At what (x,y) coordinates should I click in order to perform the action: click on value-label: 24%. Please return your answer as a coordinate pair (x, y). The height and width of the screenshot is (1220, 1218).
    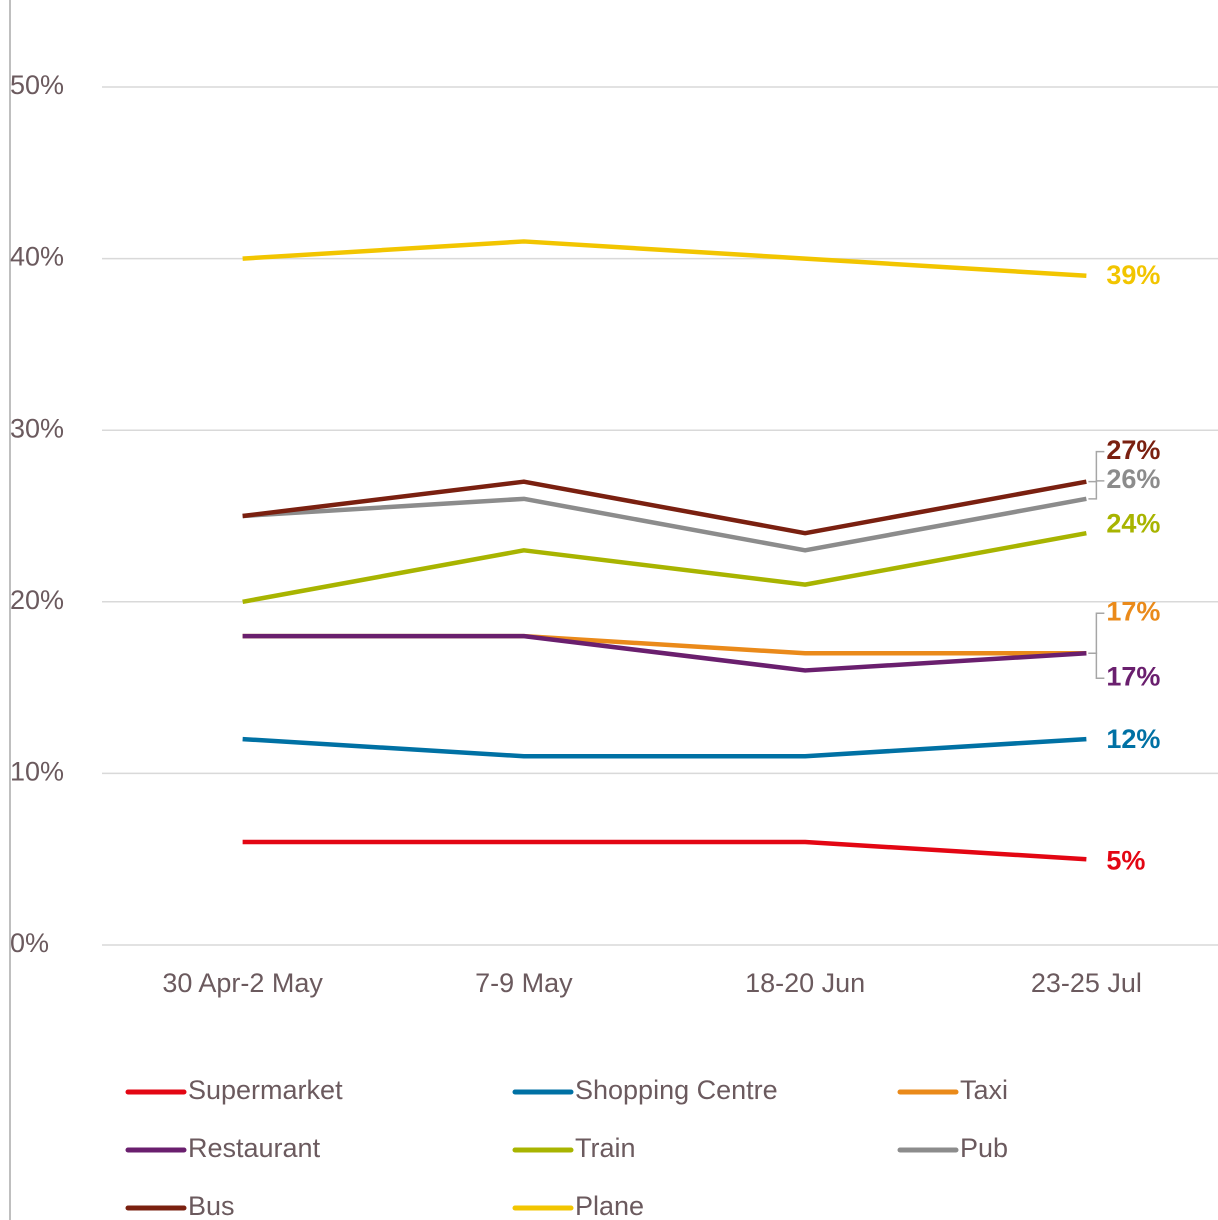
    Looking at the image, I should click on (1133, 523).